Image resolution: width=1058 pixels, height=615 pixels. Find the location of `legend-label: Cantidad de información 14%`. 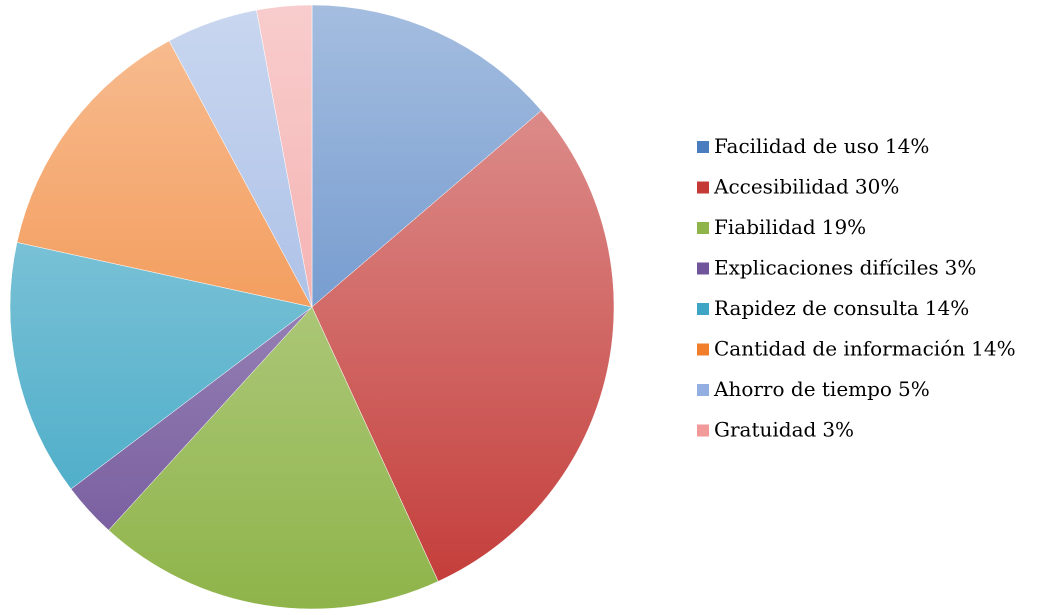

legend-label: Cantidad de información 14% is located at coordinates (865, 348).